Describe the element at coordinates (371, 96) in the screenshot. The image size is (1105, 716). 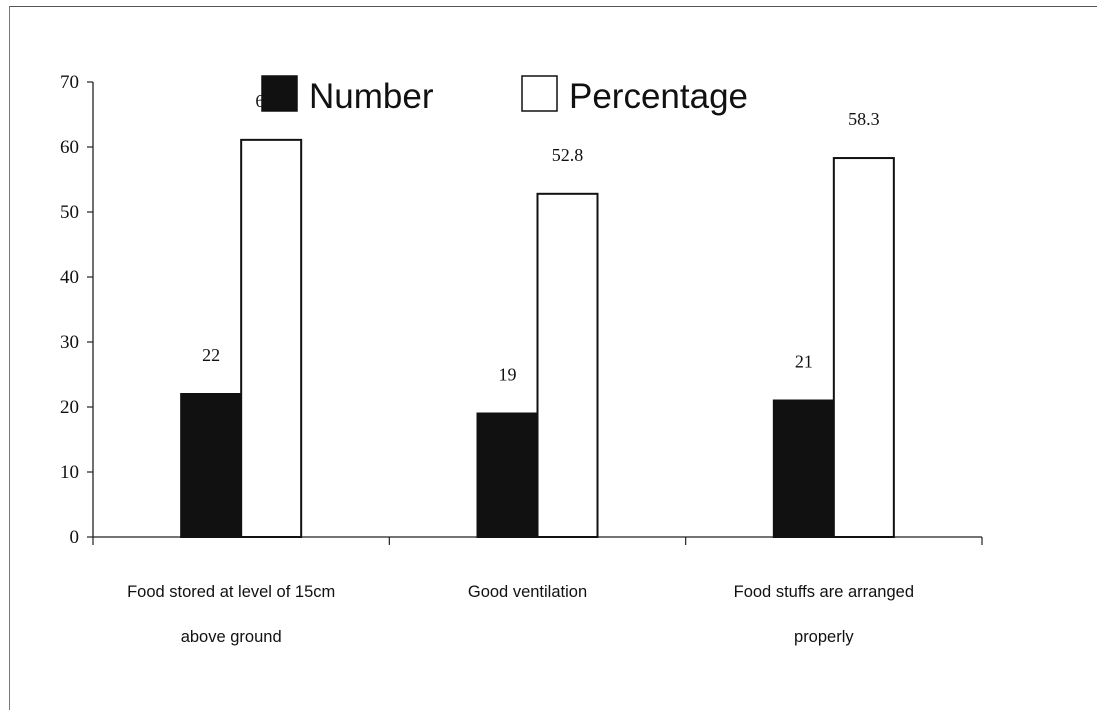
I see `legend-label-number: Number` at that location.